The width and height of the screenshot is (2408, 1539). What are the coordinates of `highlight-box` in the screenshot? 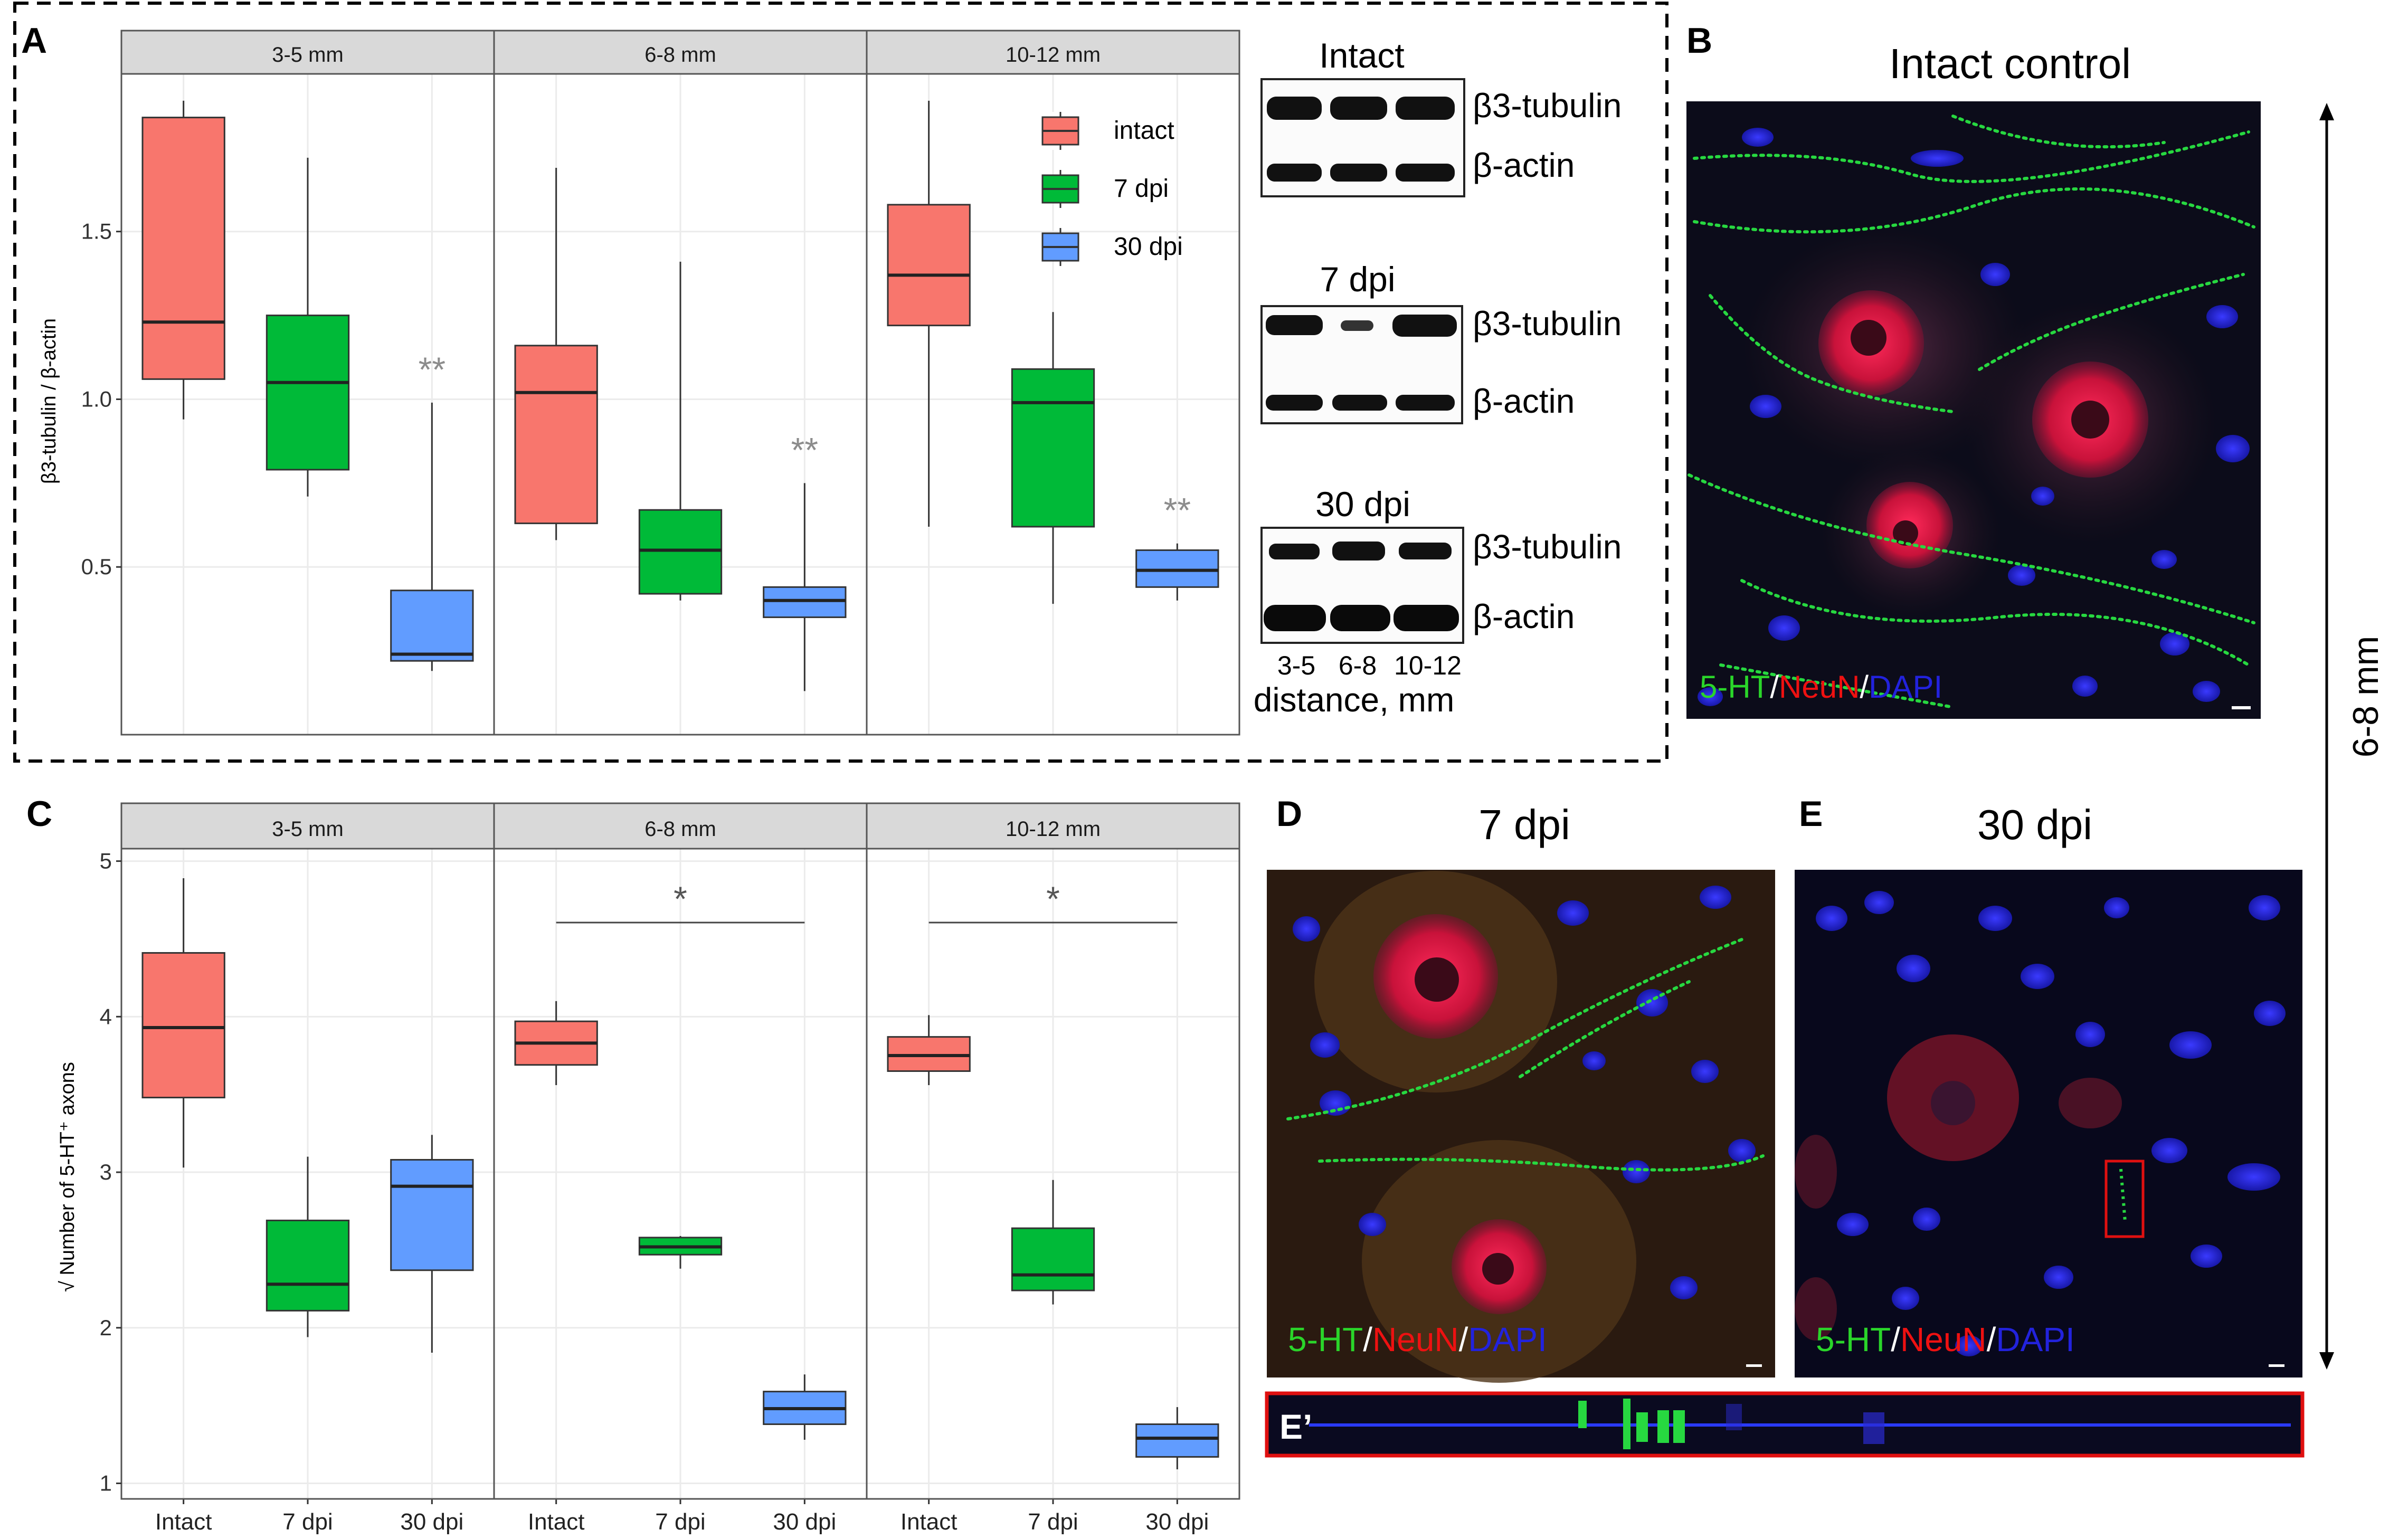 It's located at (2124, 1199).